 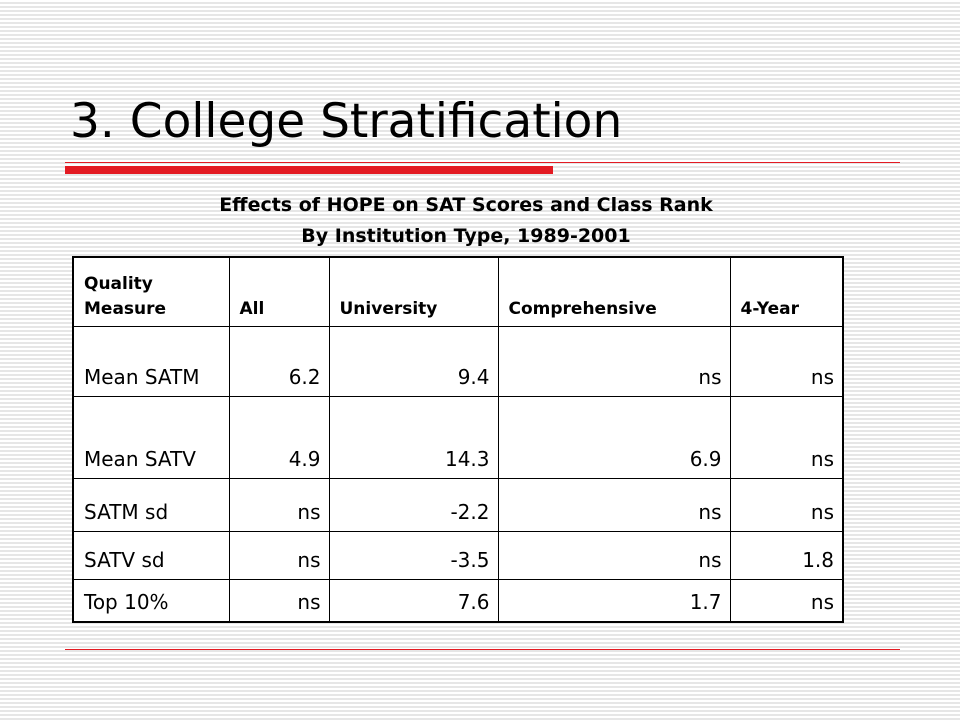 What do you see at coordinates (786, 555) in the screenshot?
I see `table-cell: 1.8` at bounding box center [786, 555].